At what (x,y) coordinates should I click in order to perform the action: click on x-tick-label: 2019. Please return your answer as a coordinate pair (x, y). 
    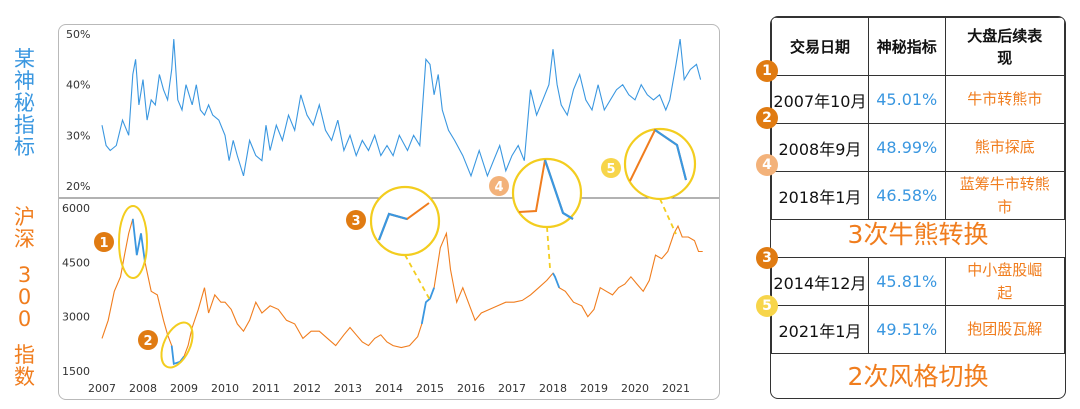
    Looking at the image, I should click on (594, 388).